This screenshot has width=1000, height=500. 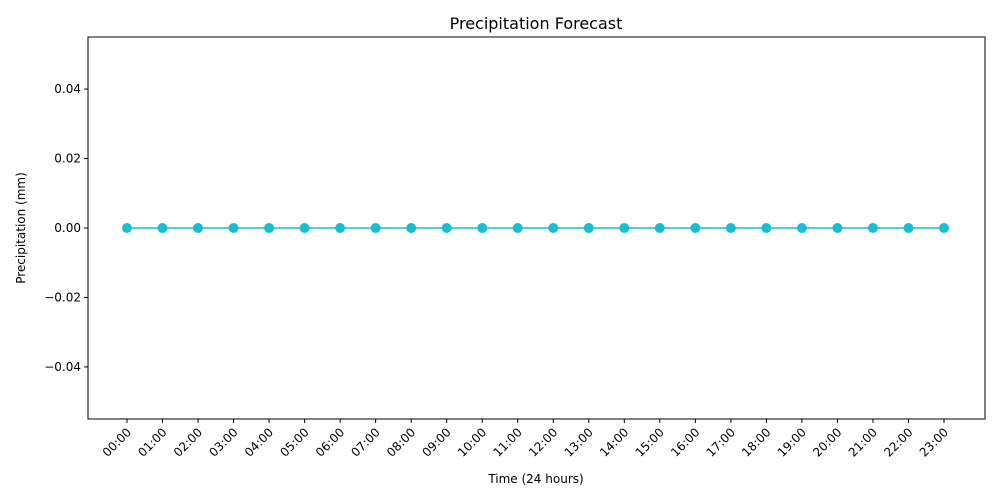 What do you see at coordinates (863, 442) in the screenshot?
I see `x-tick-label: 21:00` at bounding box center [863, 442].